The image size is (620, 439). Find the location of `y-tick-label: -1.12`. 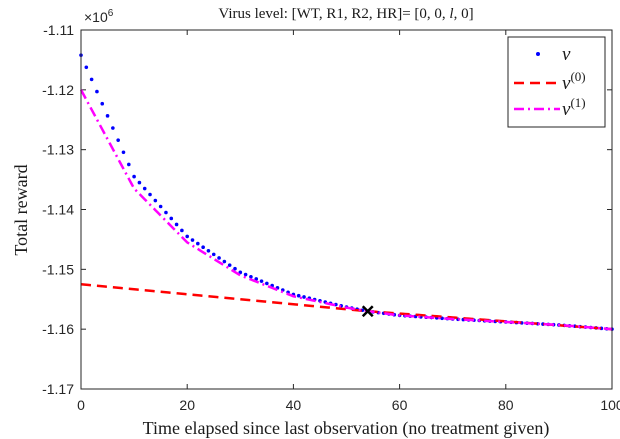

y-tick-label: -1.12 is located at coordinates (58, 90).